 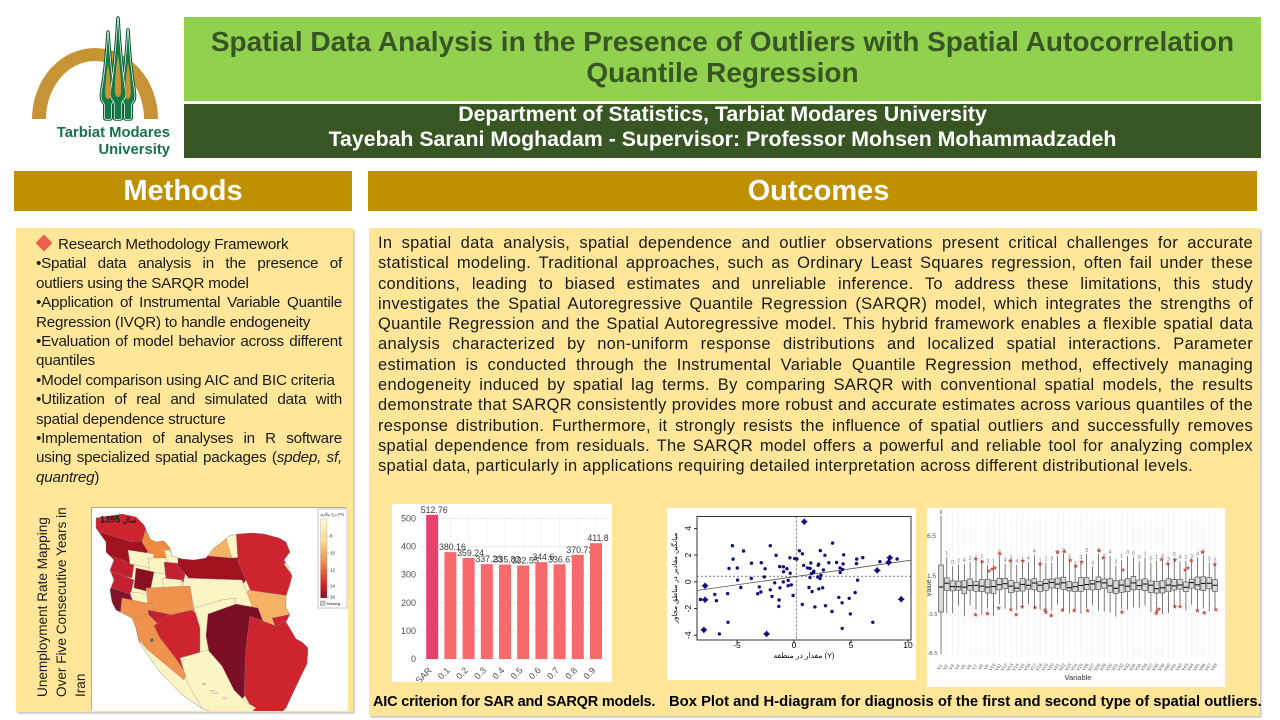 I want to click on svg-text: V41, so click(x=1173, y=667).